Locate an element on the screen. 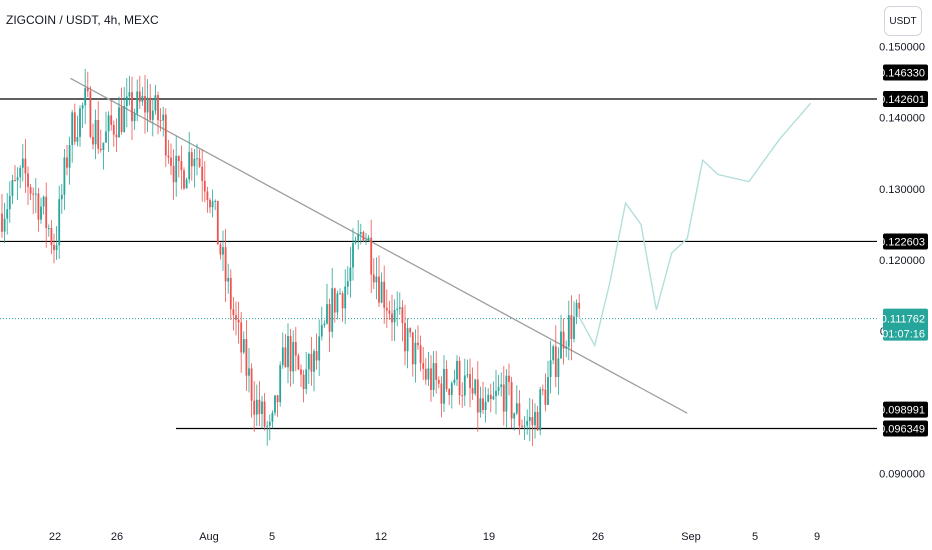 The width and height of the screenshot is (932, 550). y-tick-label: 0.090000 is located at coordinates (902, 475).